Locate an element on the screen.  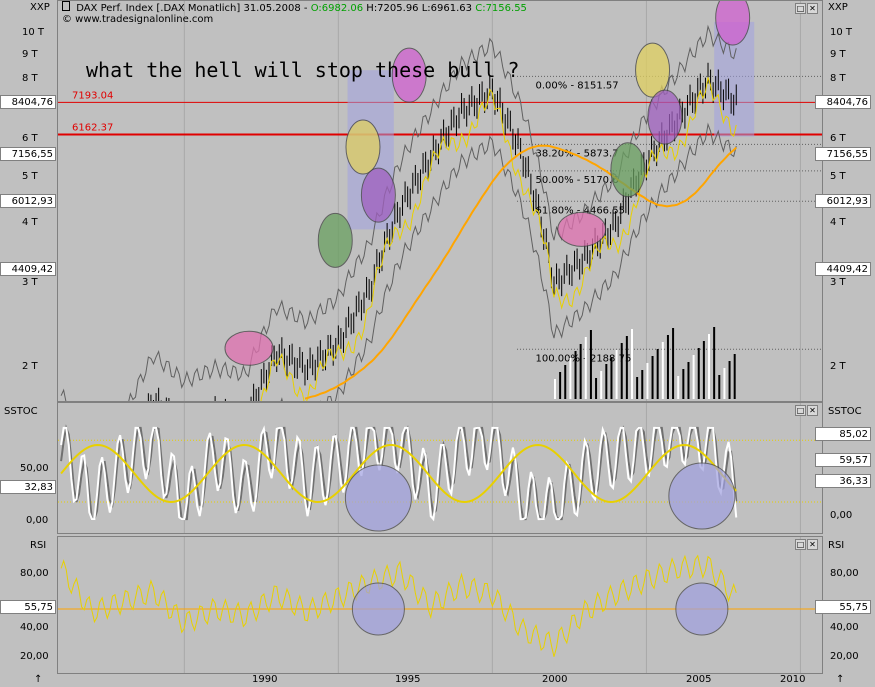
rsi-line is located at coordinates (398, 605).